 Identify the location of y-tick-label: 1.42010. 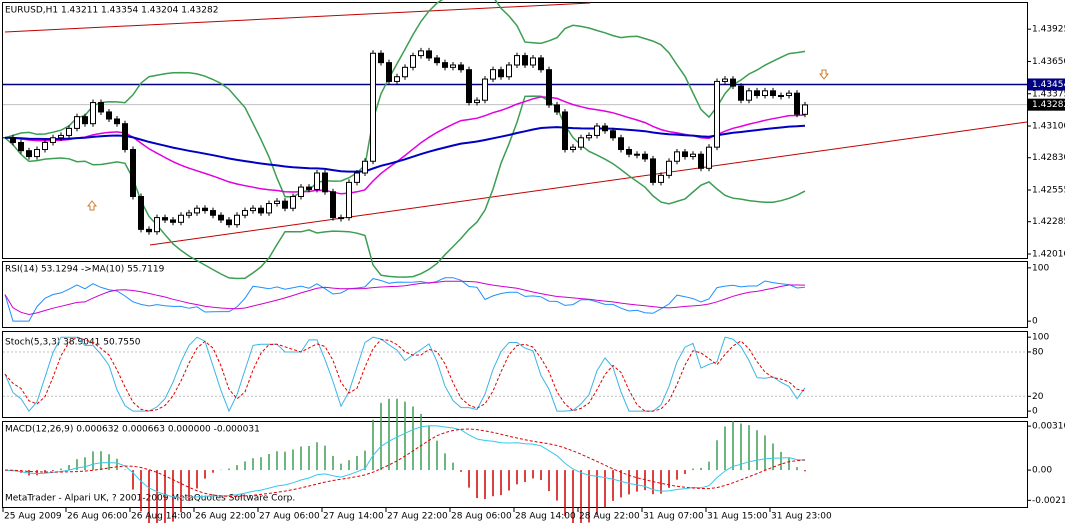
(1048, 255).